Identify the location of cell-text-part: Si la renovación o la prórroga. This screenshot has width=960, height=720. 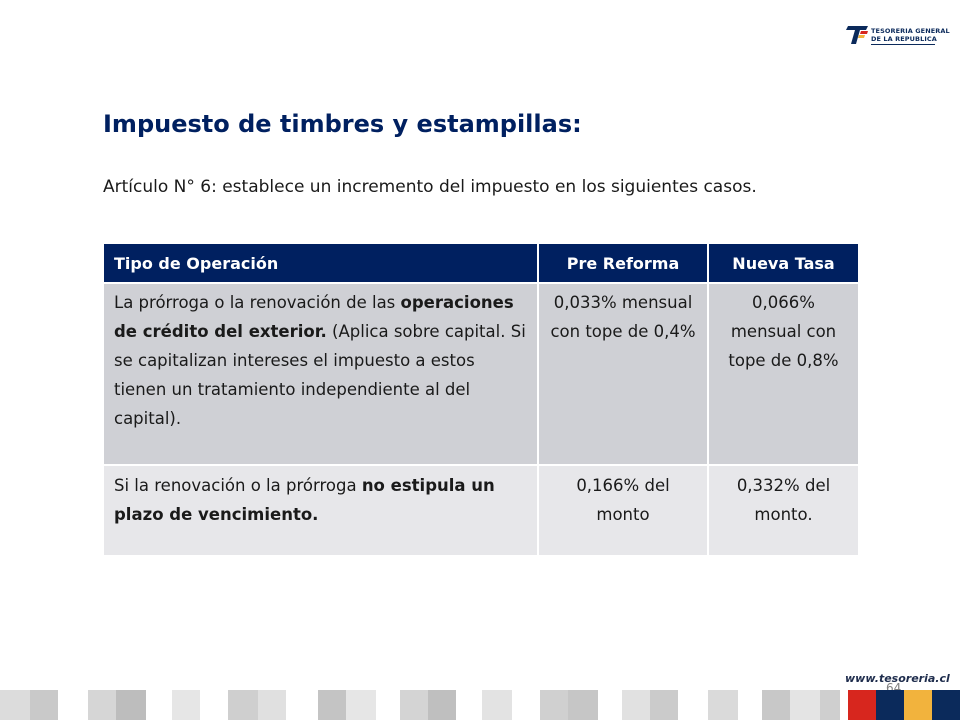
(238, 485).